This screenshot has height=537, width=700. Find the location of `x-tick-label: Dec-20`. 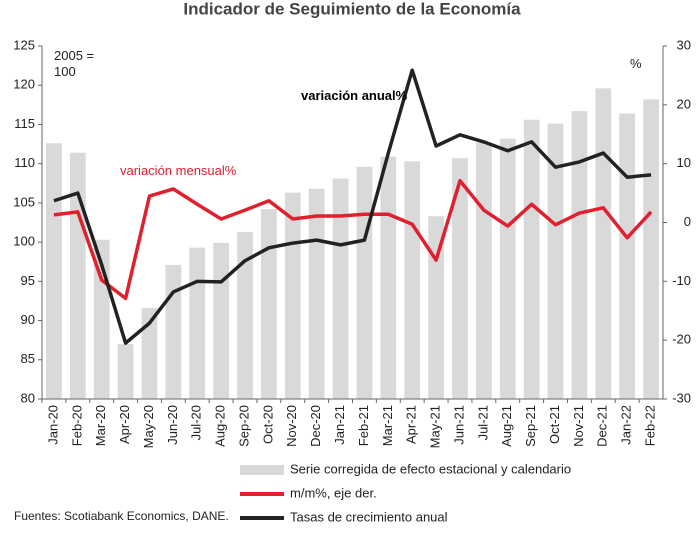

x-tick-label: Dec-20 is located at coordinates (315, 426).